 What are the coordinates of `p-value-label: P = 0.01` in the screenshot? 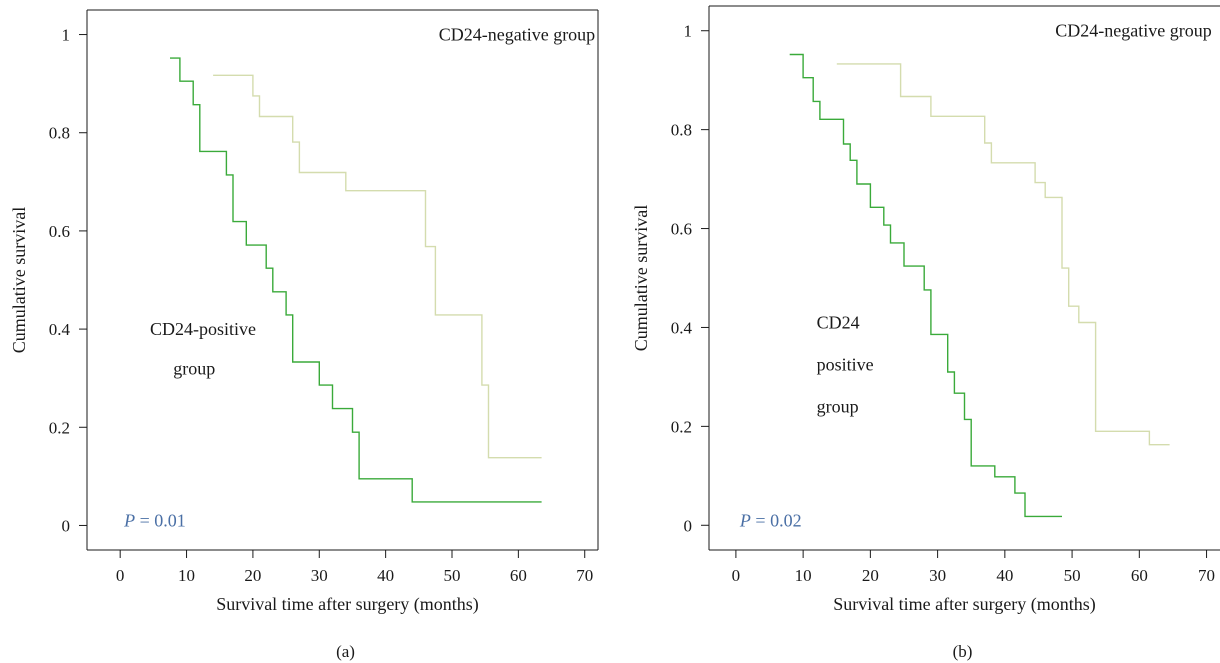 It's located at (154, 521).